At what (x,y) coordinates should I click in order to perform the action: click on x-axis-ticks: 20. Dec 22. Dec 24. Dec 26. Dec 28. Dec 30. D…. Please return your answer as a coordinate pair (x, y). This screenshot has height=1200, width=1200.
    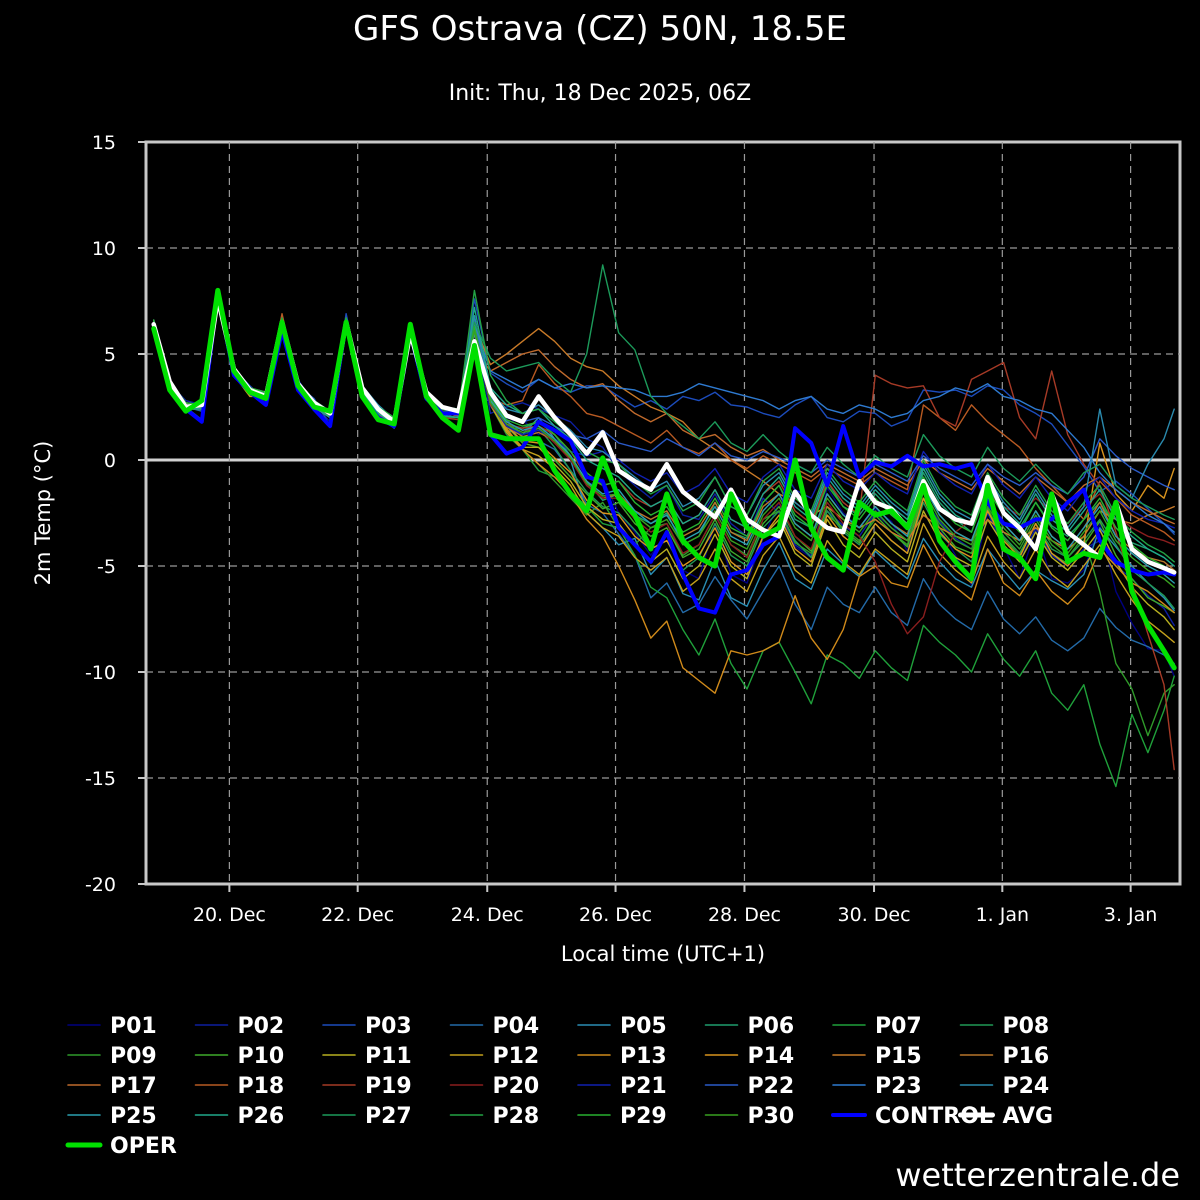
    Looking at the image, I should click on (675, 905).